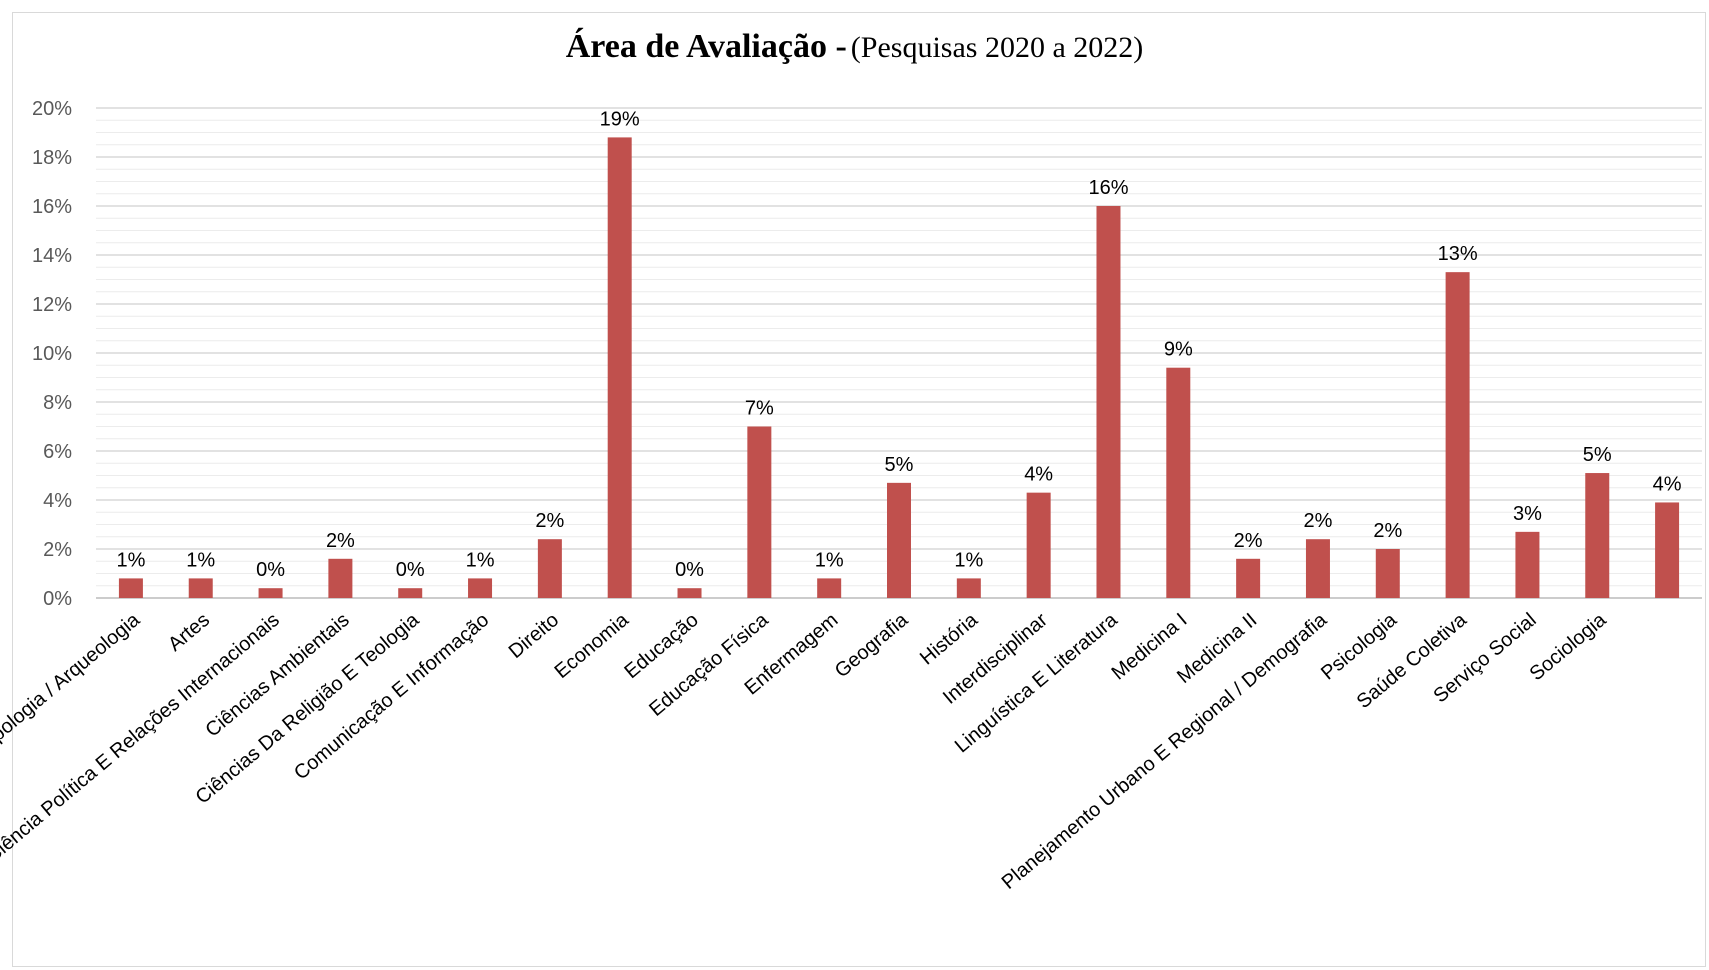 The image size is (1709, 970). Describe the element at coordinates (57, 599) in the screenshot. I see `y-tick-label: 0%` at that location.